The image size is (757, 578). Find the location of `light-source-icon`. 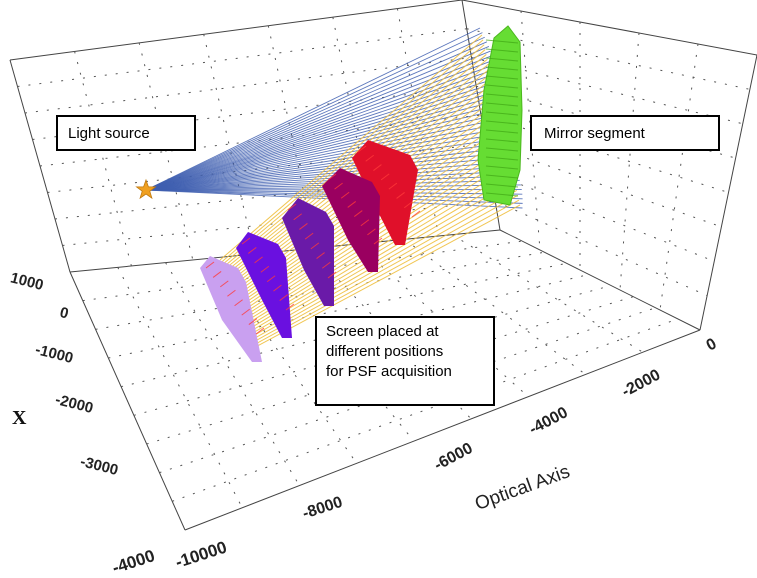

light-source-icon is located at coordinates (146, 189).